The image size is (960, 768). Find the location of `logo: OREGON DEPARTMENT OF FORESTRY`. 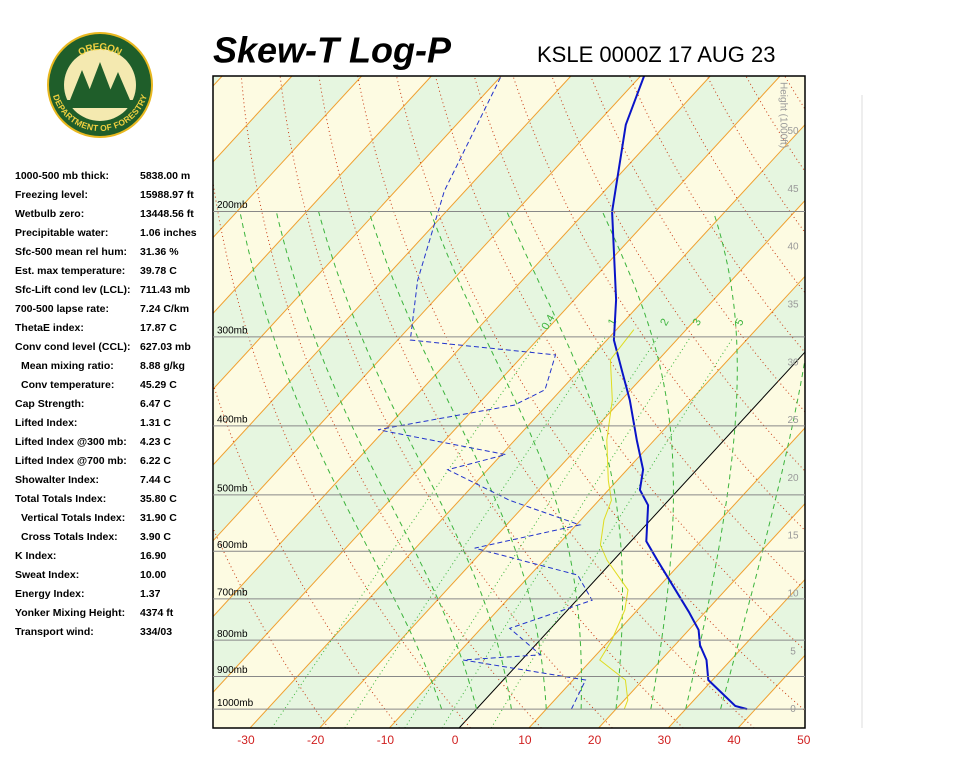

logo: OREGON DEPARTMENT OF FORESTRY is located at coordinates (100, 85).